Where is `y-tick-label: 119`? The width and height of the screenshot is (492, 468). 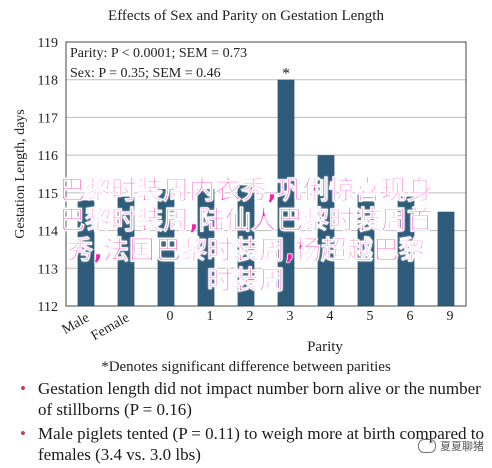
y-tick-label: 119 is located at coordinates (48, 43).